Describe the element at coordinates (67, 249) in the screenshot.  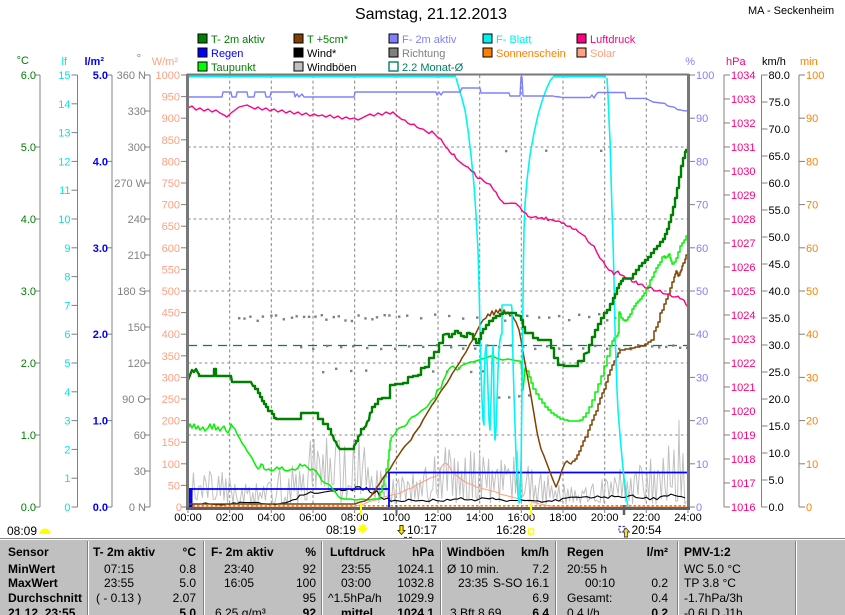
I see `svg-text: 9` at that location.